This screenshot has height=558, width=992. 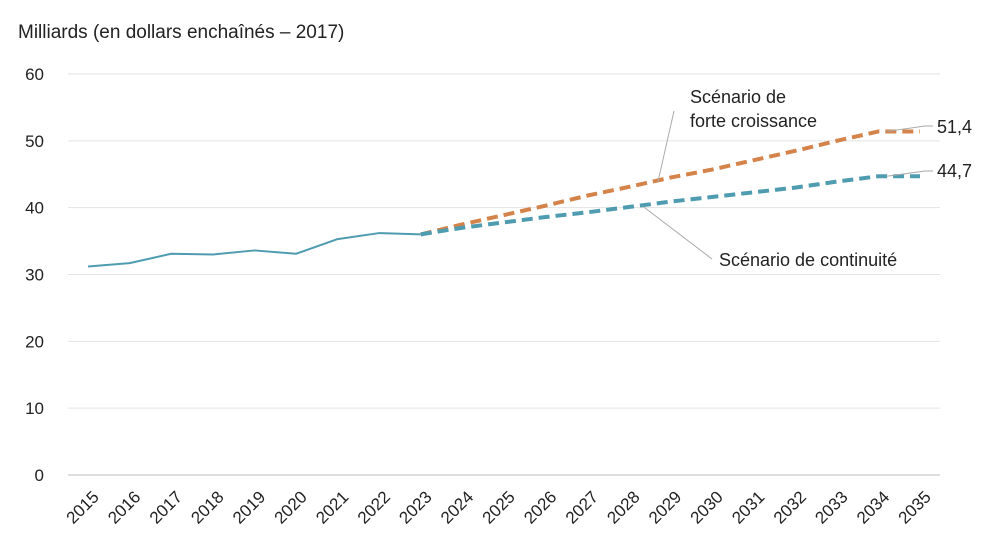 I want to click on x-tick-label: 2023, so click(x=415, y=507).